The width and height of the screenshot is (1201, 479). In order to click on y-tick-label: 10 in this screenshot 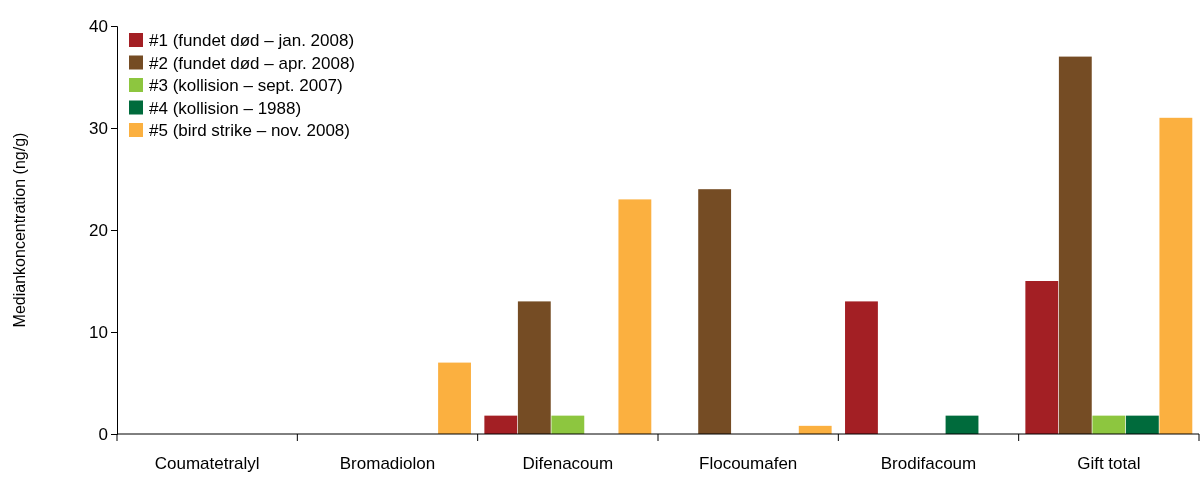, I will do `click(98, 332)`.